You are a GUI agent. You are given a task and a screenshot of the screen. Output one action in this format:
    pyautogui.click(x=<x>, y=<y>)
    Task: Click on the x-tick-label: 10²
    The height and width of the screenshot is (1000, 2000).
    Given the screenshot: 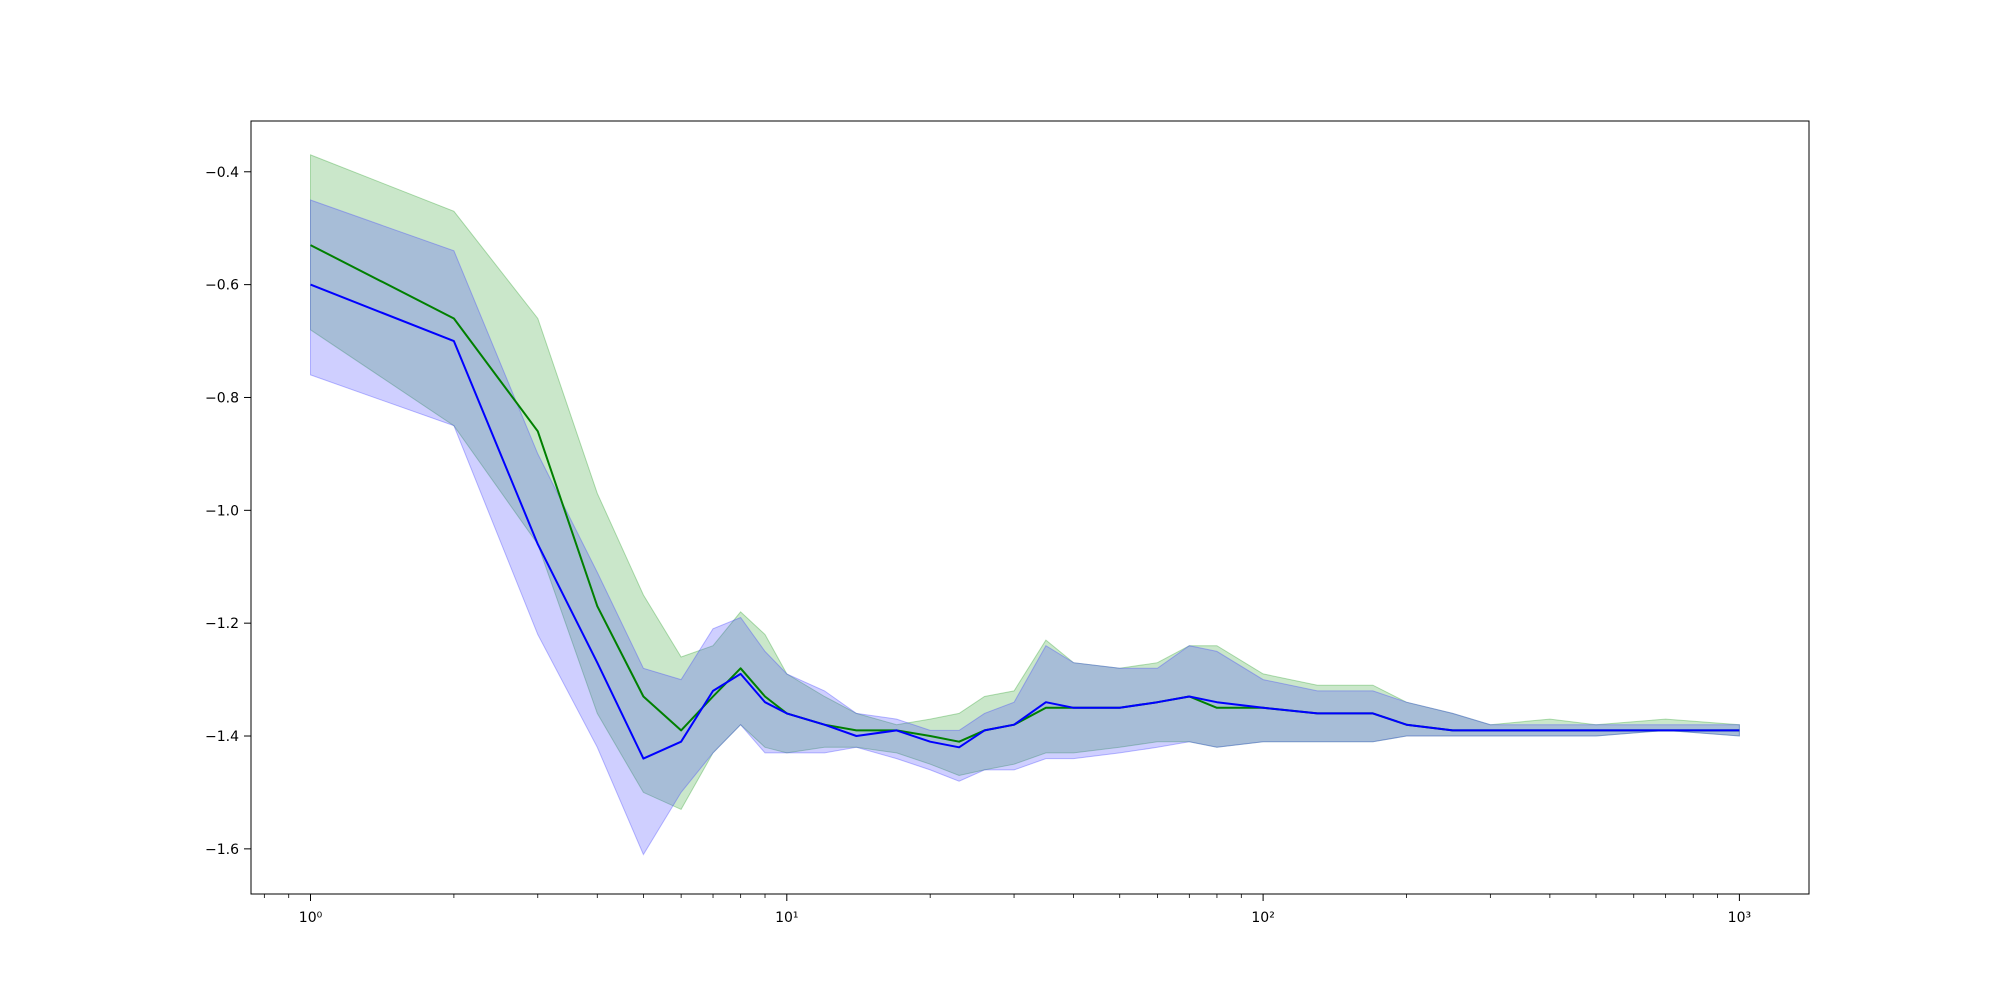 What is the action you would take?
    pyautogui.click(x=1262, y=918)
    